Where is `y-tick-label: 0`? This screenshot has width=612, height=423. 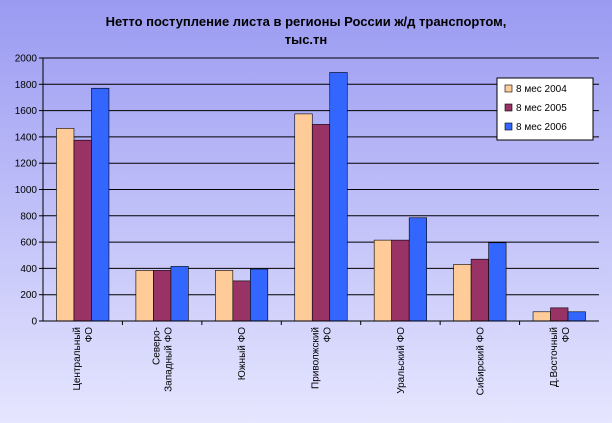
y-tick-label: 0 is located at coordinates (34, 322).